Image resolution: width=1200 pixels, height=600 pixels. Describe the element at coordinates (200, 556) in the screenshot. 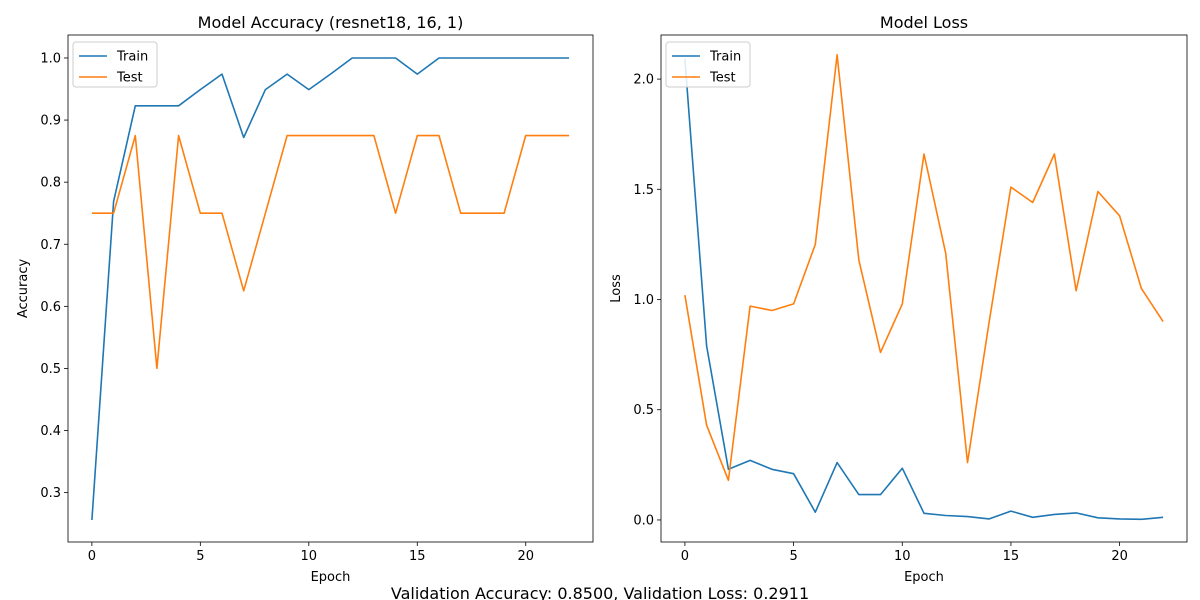

I see `accuracy-x-tick-label: 5` at that location.